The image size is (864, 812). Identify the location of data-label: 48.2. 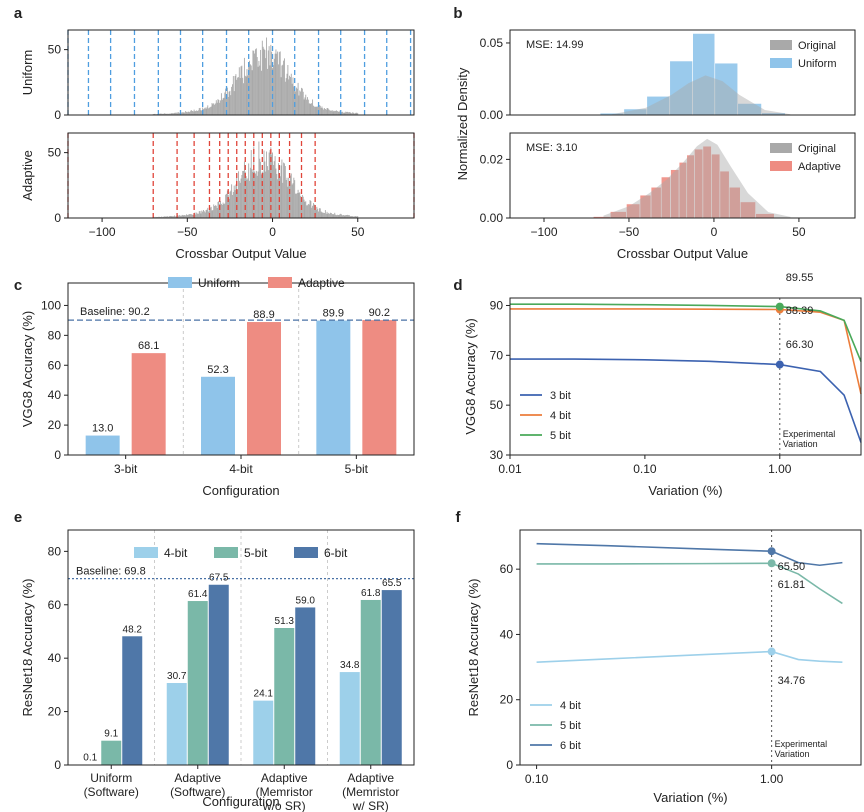
(133, 629).